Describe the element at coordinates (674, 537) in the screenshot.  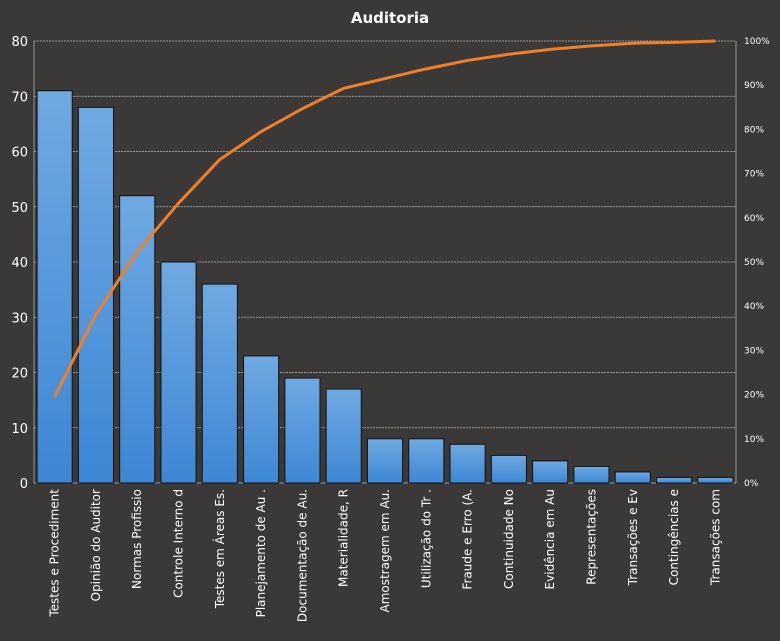
I see `x-tick-label: Contingências e` at that location.